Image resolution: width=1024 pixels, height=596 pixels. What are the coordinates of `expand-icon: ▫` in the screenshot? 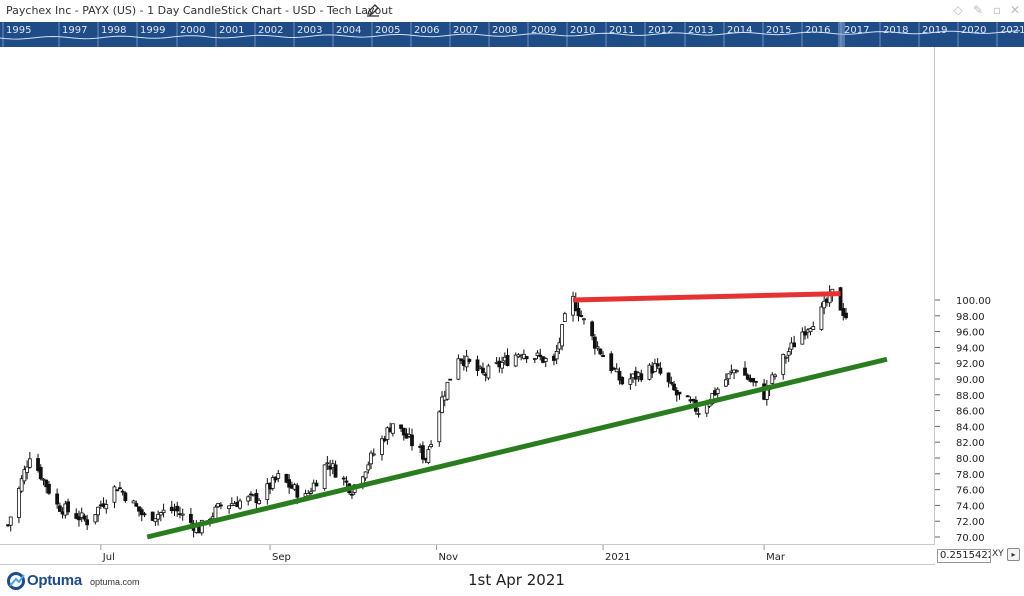 It's located at (997, 10).